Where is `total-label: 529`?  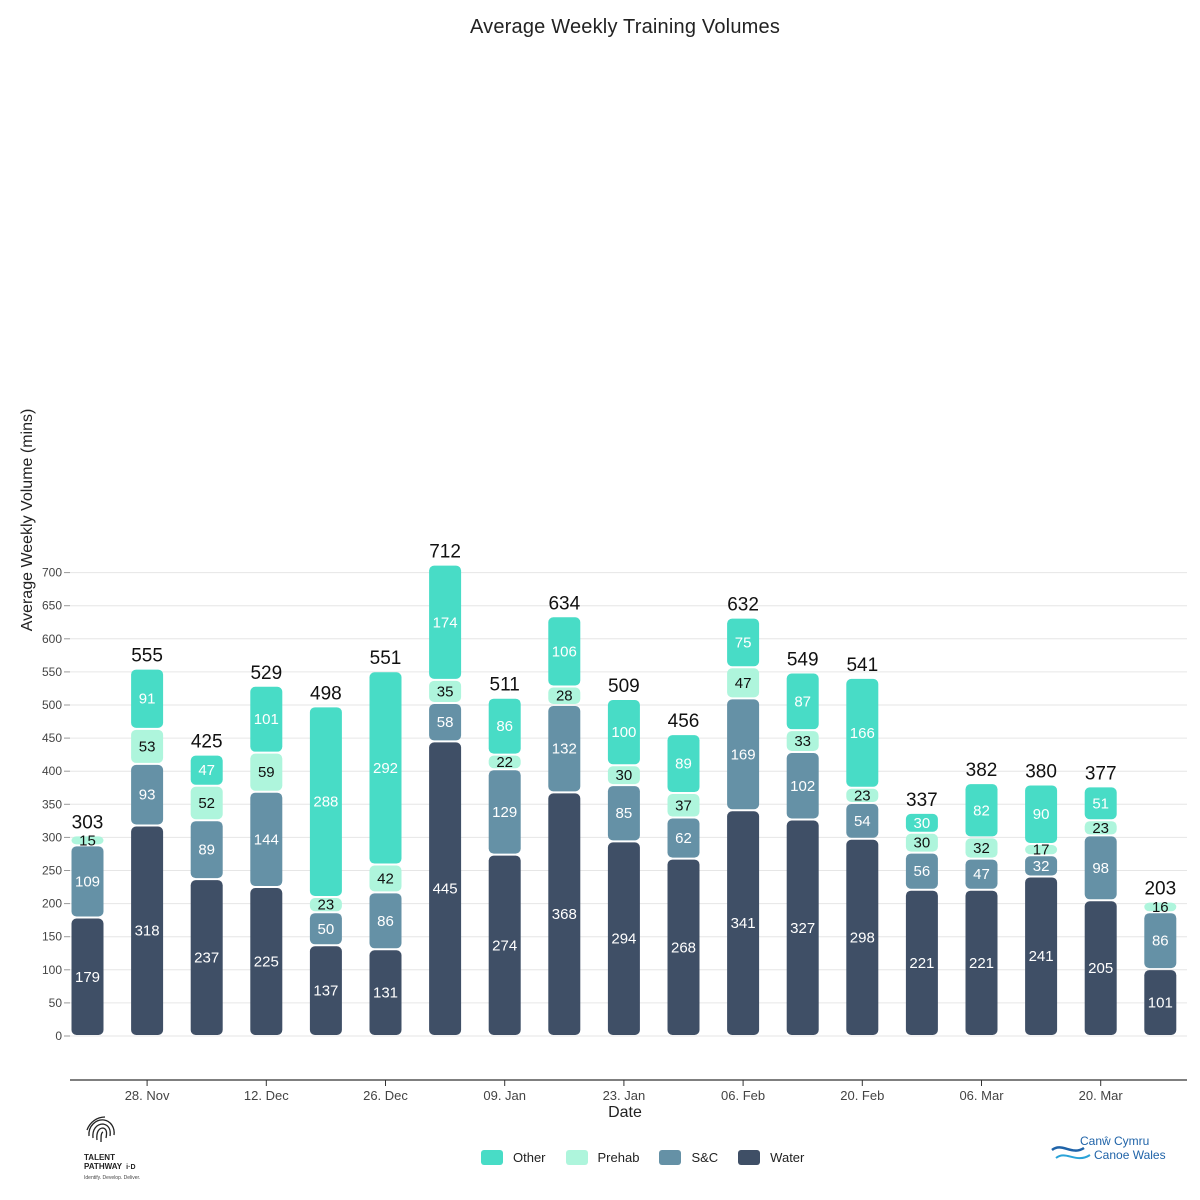
total-label: 529 is located at coordinates (266, 673).